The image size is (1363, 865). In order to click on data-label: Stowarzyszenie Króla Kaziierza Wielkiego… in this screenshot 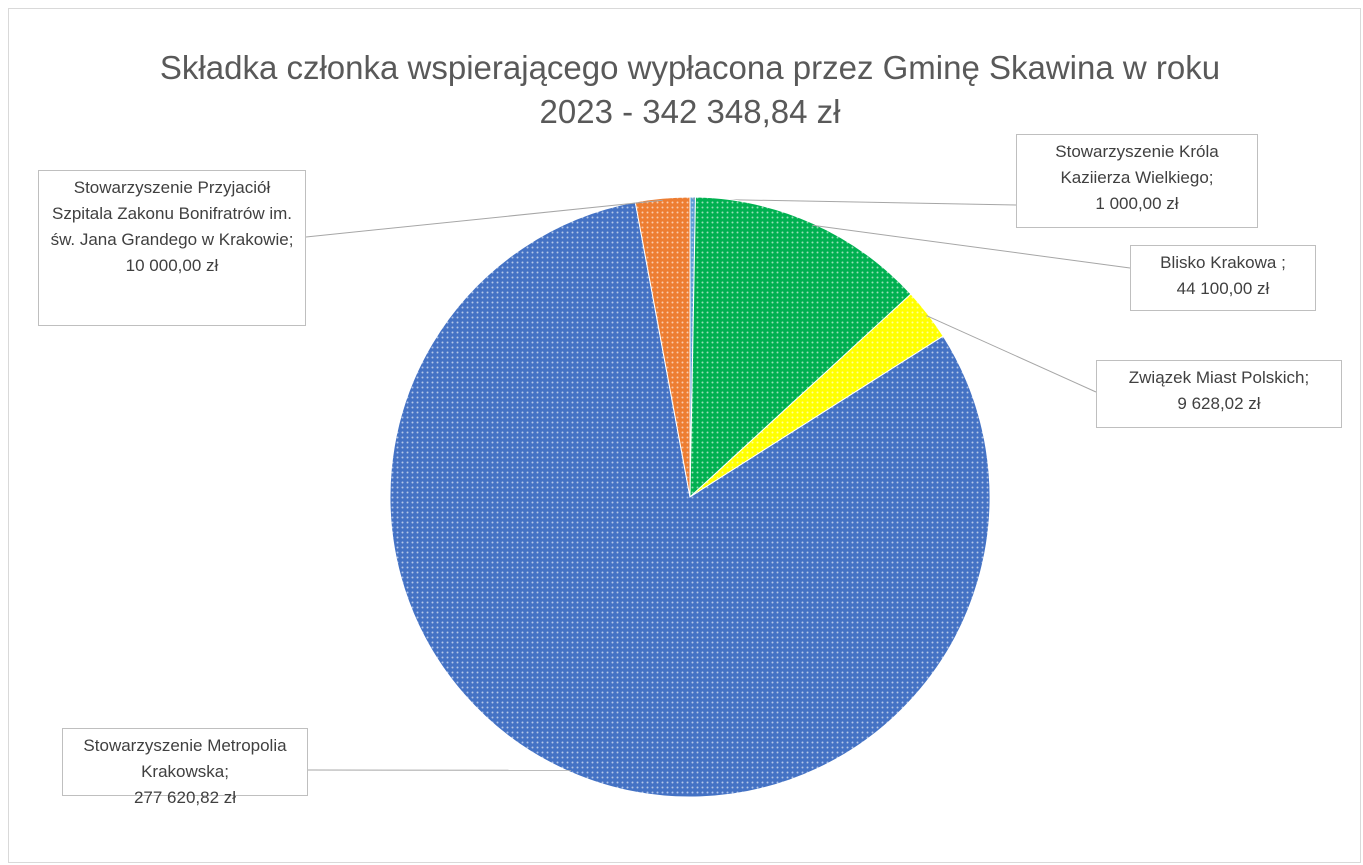, I will do `click(1137, 181)`.